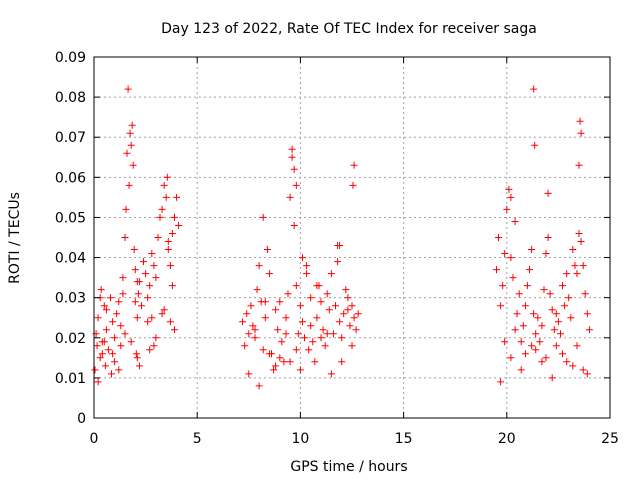  What do you see at coordinates (70, 379) in the screenshot?
I see `y-tick-label: 0.01` at bounding box center [70, 379].